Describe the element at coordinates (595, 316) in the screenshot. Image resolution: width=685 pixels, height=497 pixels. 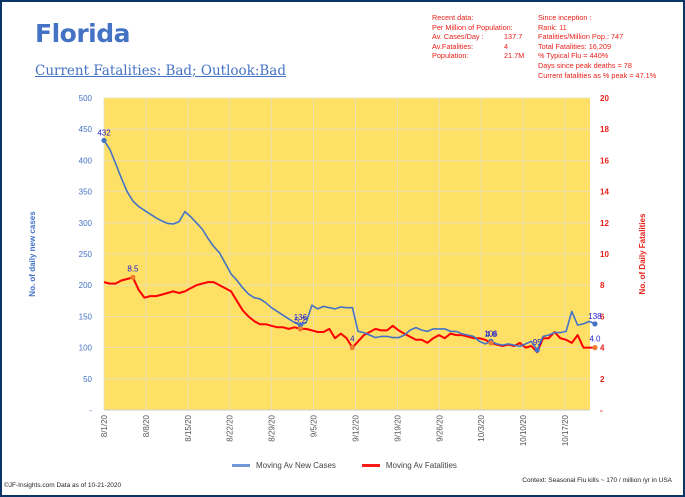
I see `data-label-cases: 138` at that location.